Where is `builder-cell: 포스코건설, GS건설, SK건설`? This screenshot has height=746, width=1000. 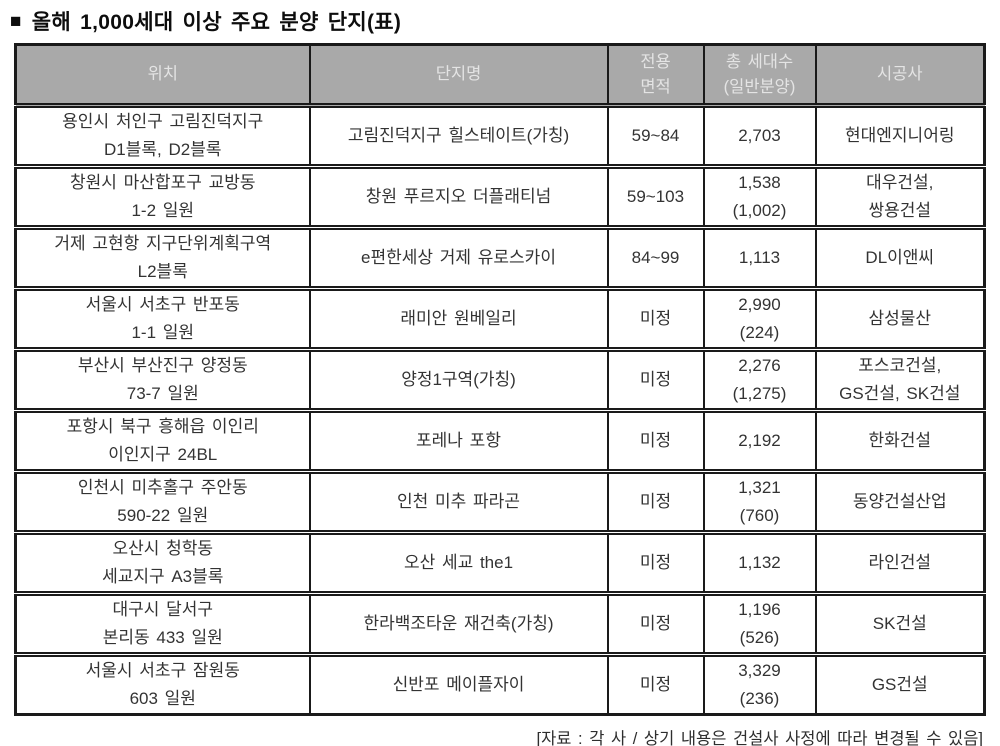
builder-cell: 포스코건설, GS건설, SK건설 is located at coordinates (900, 380).